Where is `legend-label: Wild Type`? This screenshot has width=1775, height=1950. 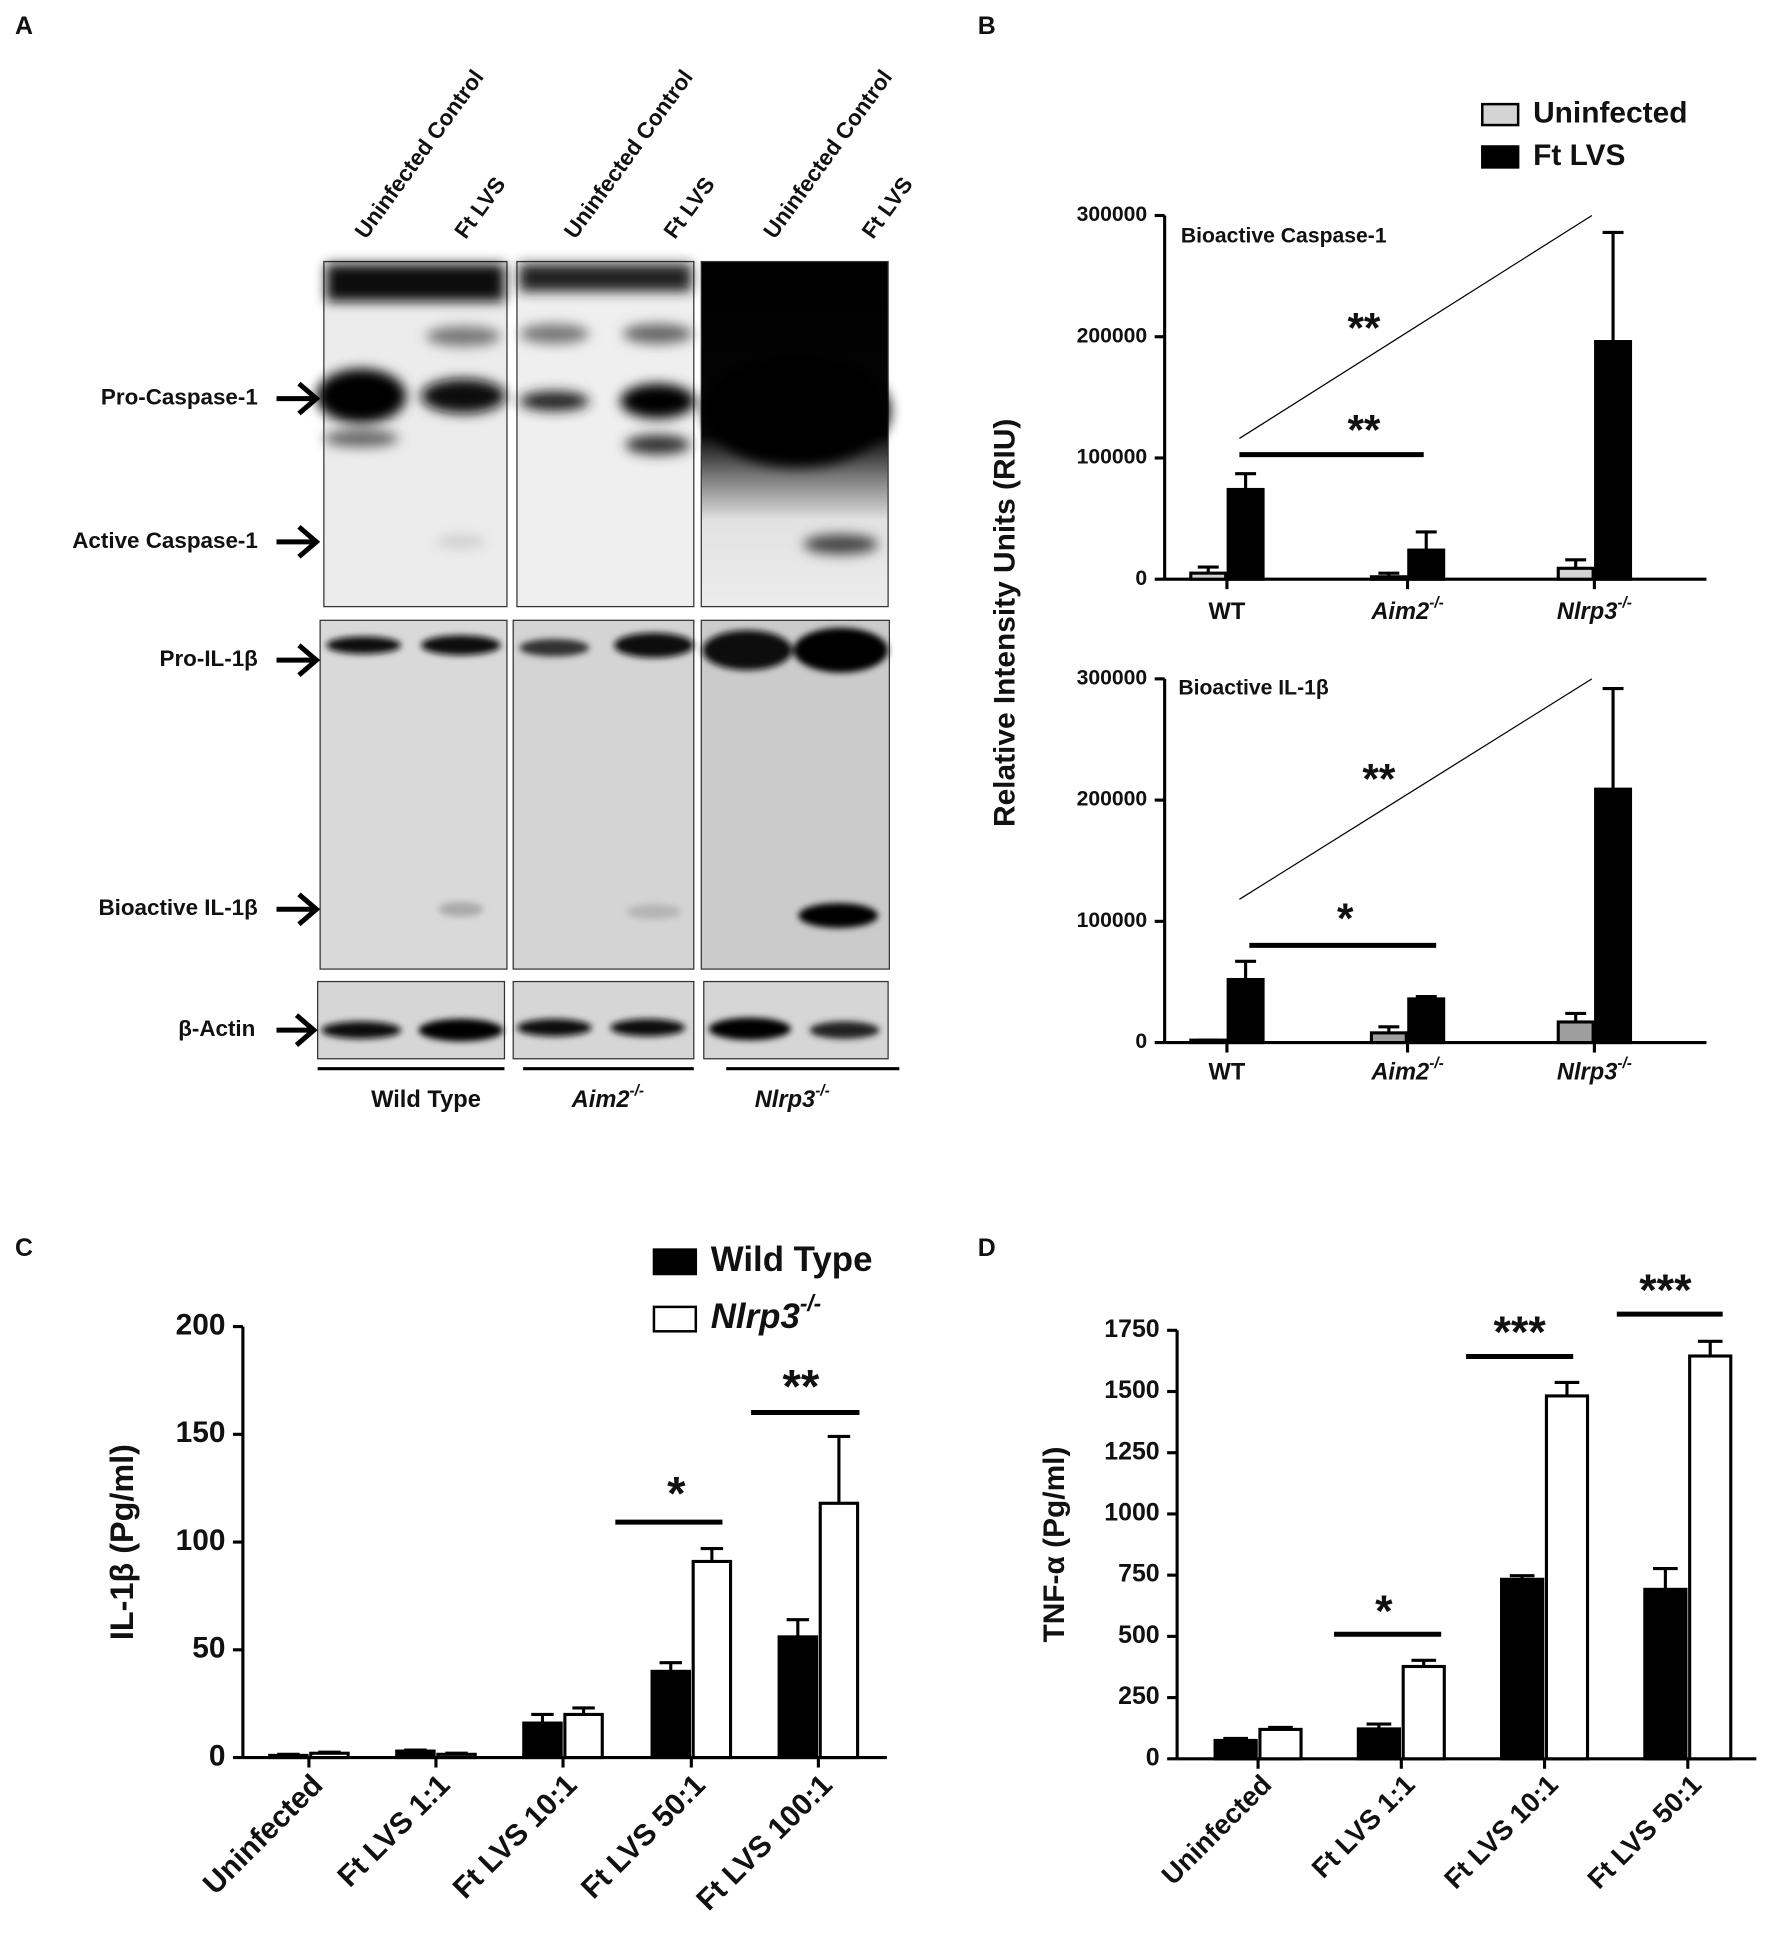 legend-label: Wild Type is located at coordinates (792, 1259).